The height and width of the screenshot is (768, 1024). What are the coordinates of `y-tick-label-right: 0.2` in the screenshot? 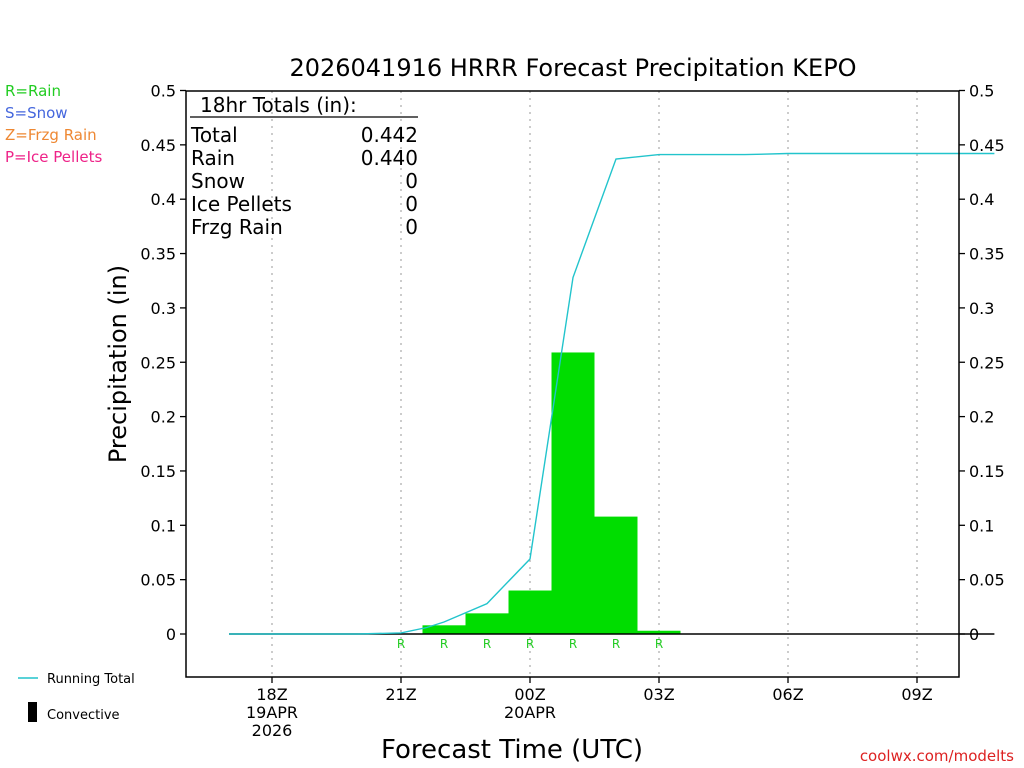 It's located at (981, 417).